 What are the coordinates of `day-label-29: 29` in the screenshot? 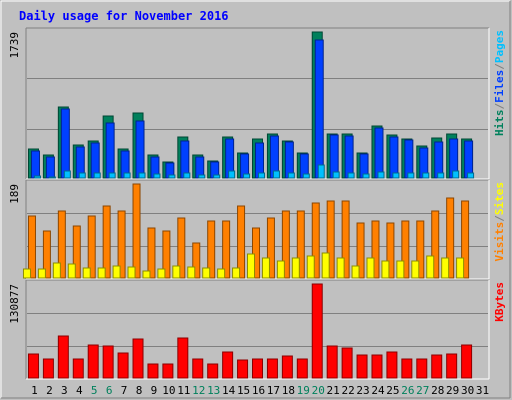 It's located at (452, 390).